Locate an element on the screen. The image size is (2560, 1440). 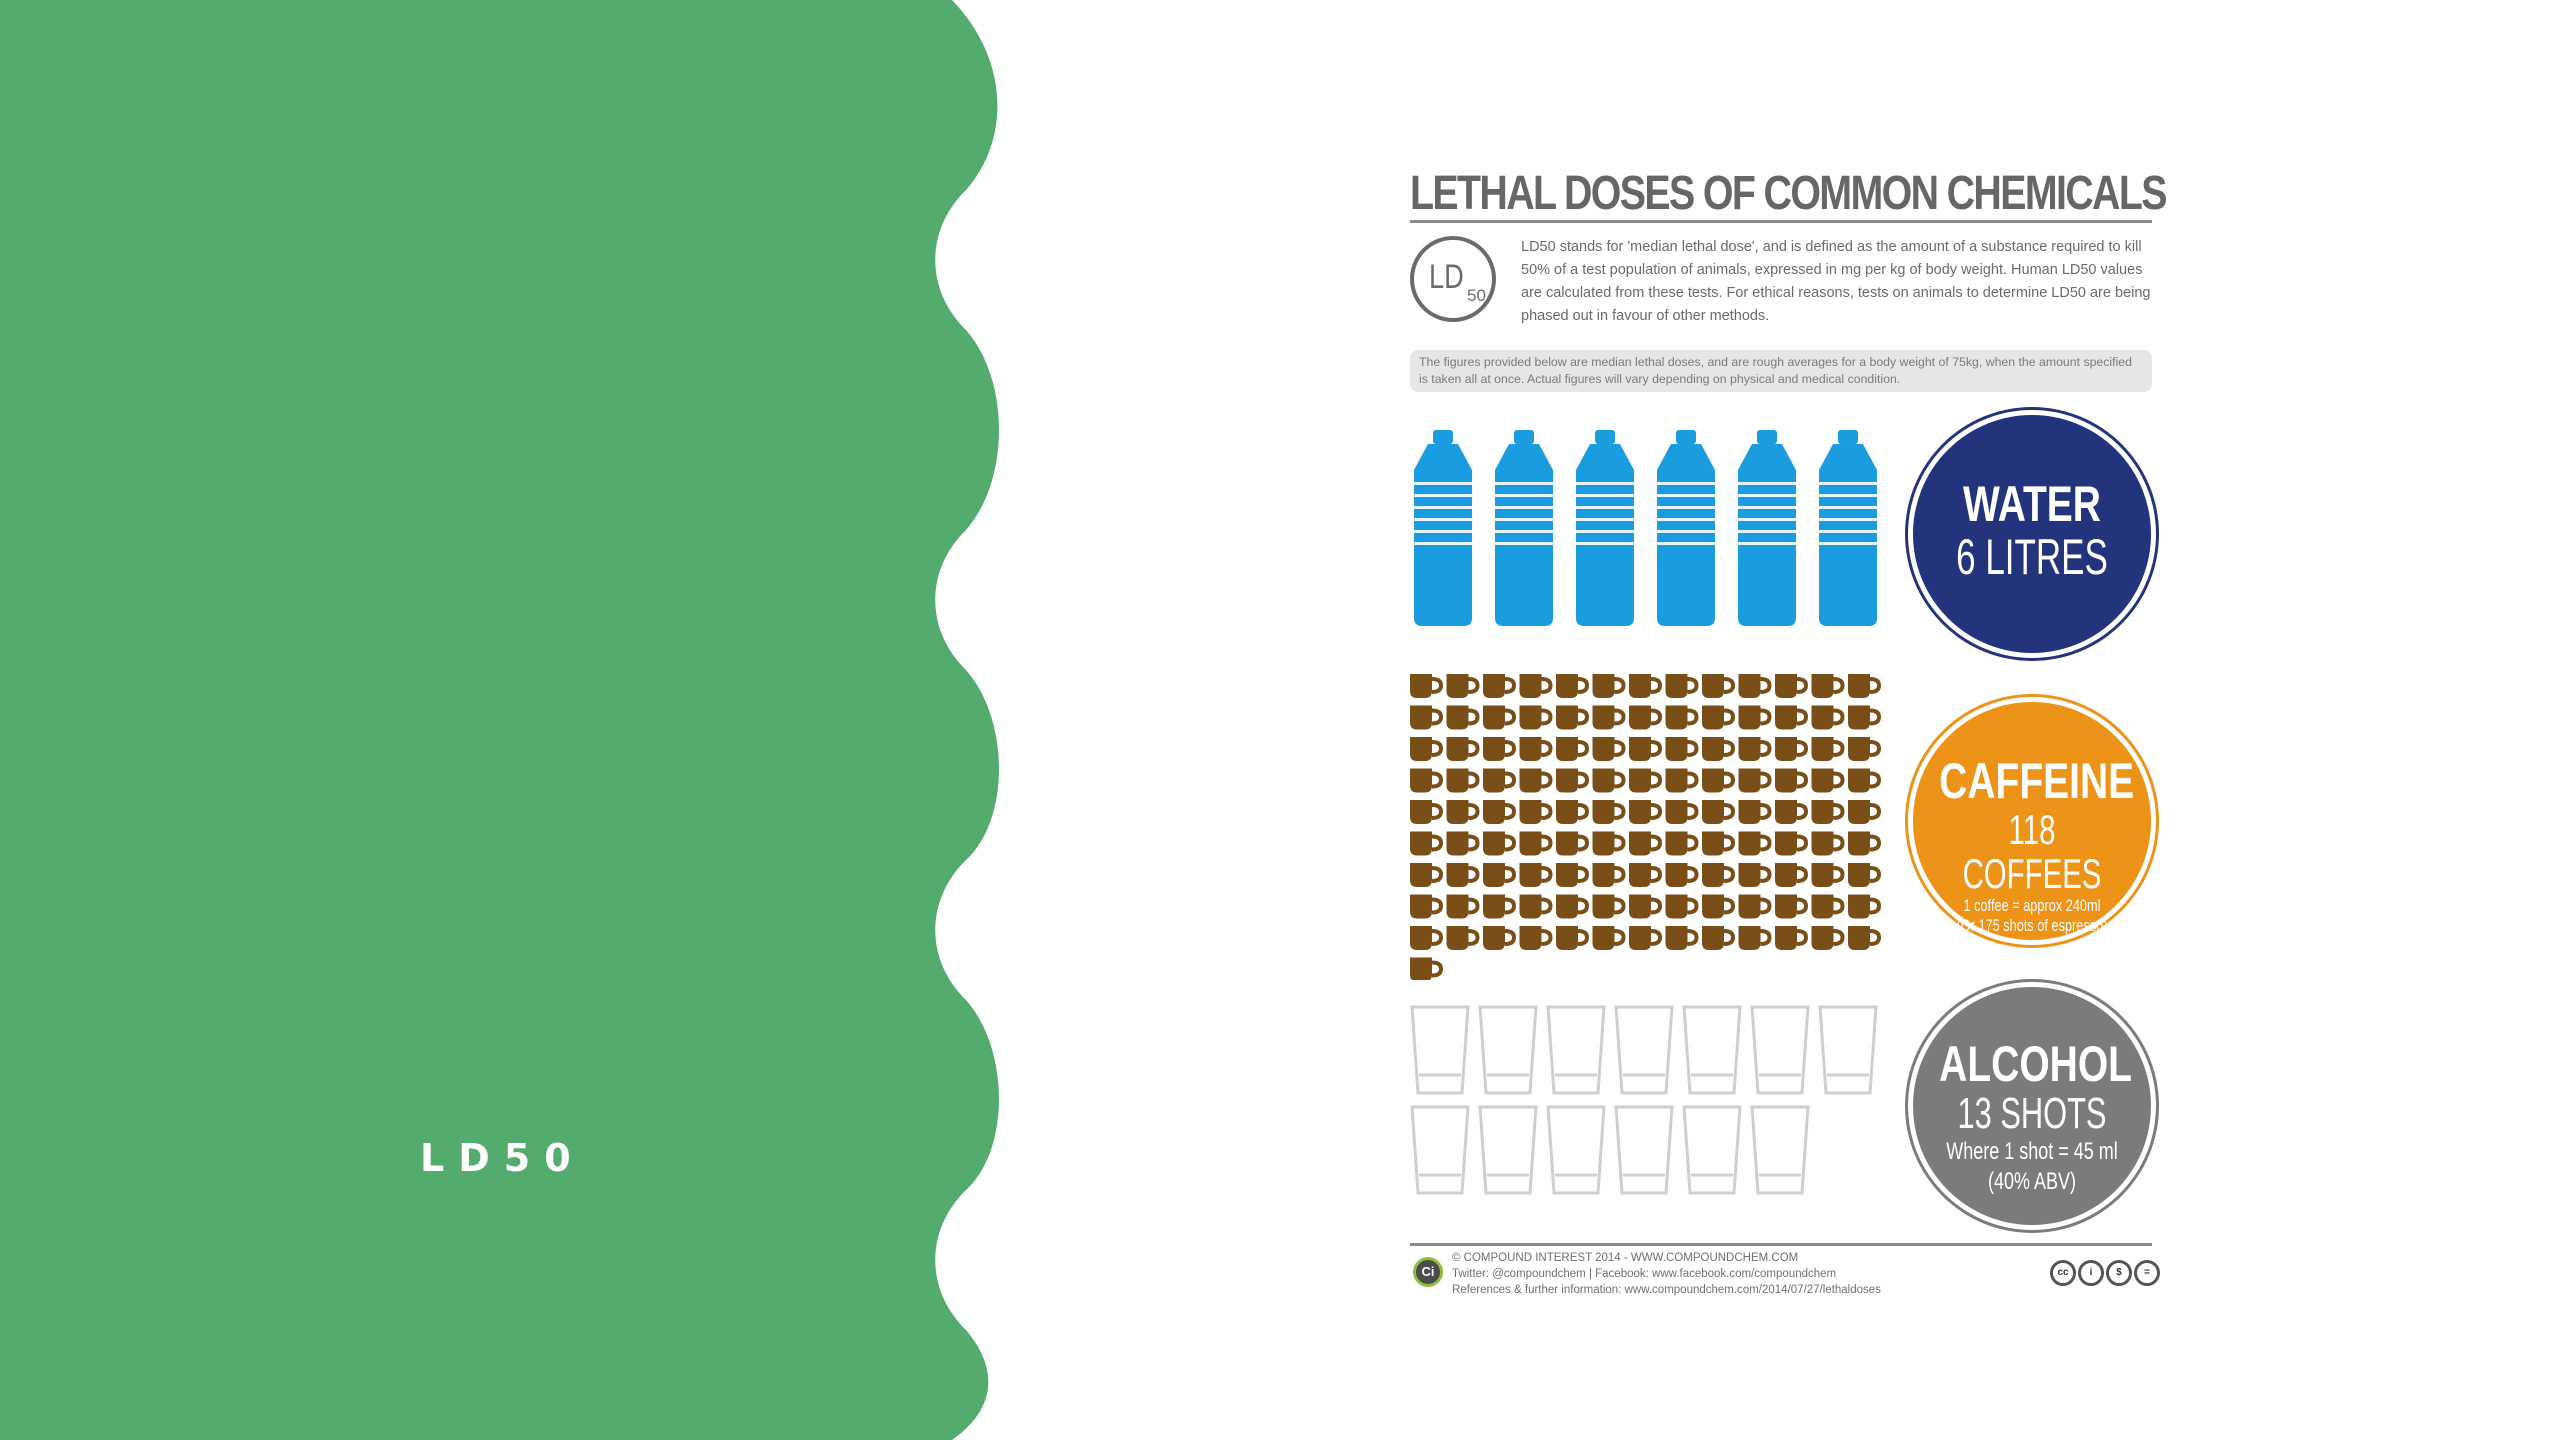
noncommercial-icon: $ is located at coordinates (2119, 1273).